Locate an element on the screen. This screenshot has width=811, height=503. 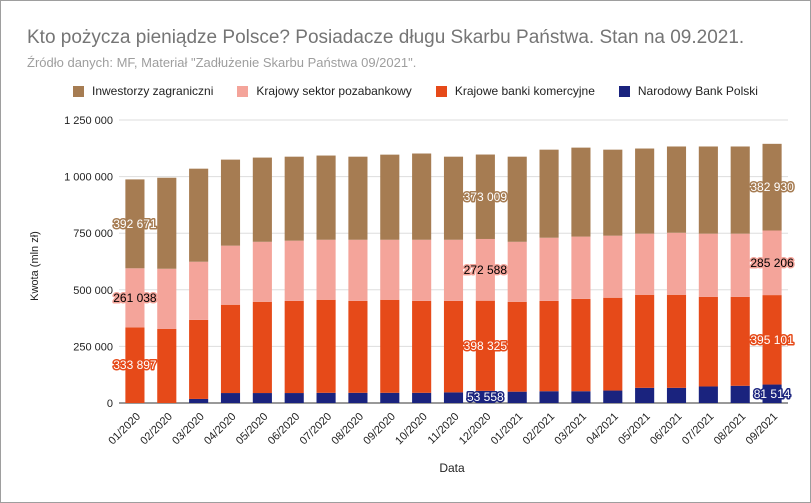
x-tick-label: 01/2020 is located at coordinates (124, 429).